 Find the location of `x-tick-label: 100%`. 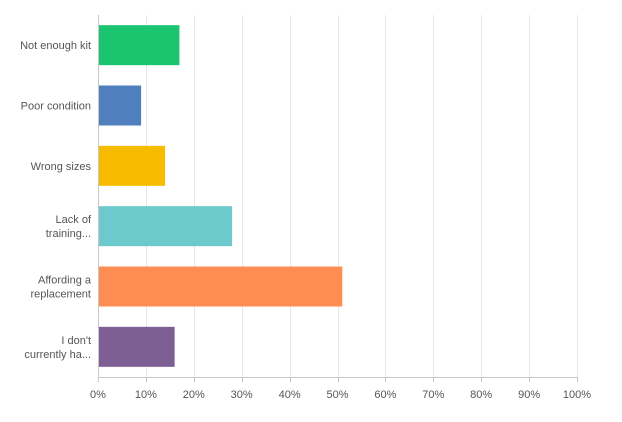

x-tick-label: 100% is located at coordinates (577, 395).